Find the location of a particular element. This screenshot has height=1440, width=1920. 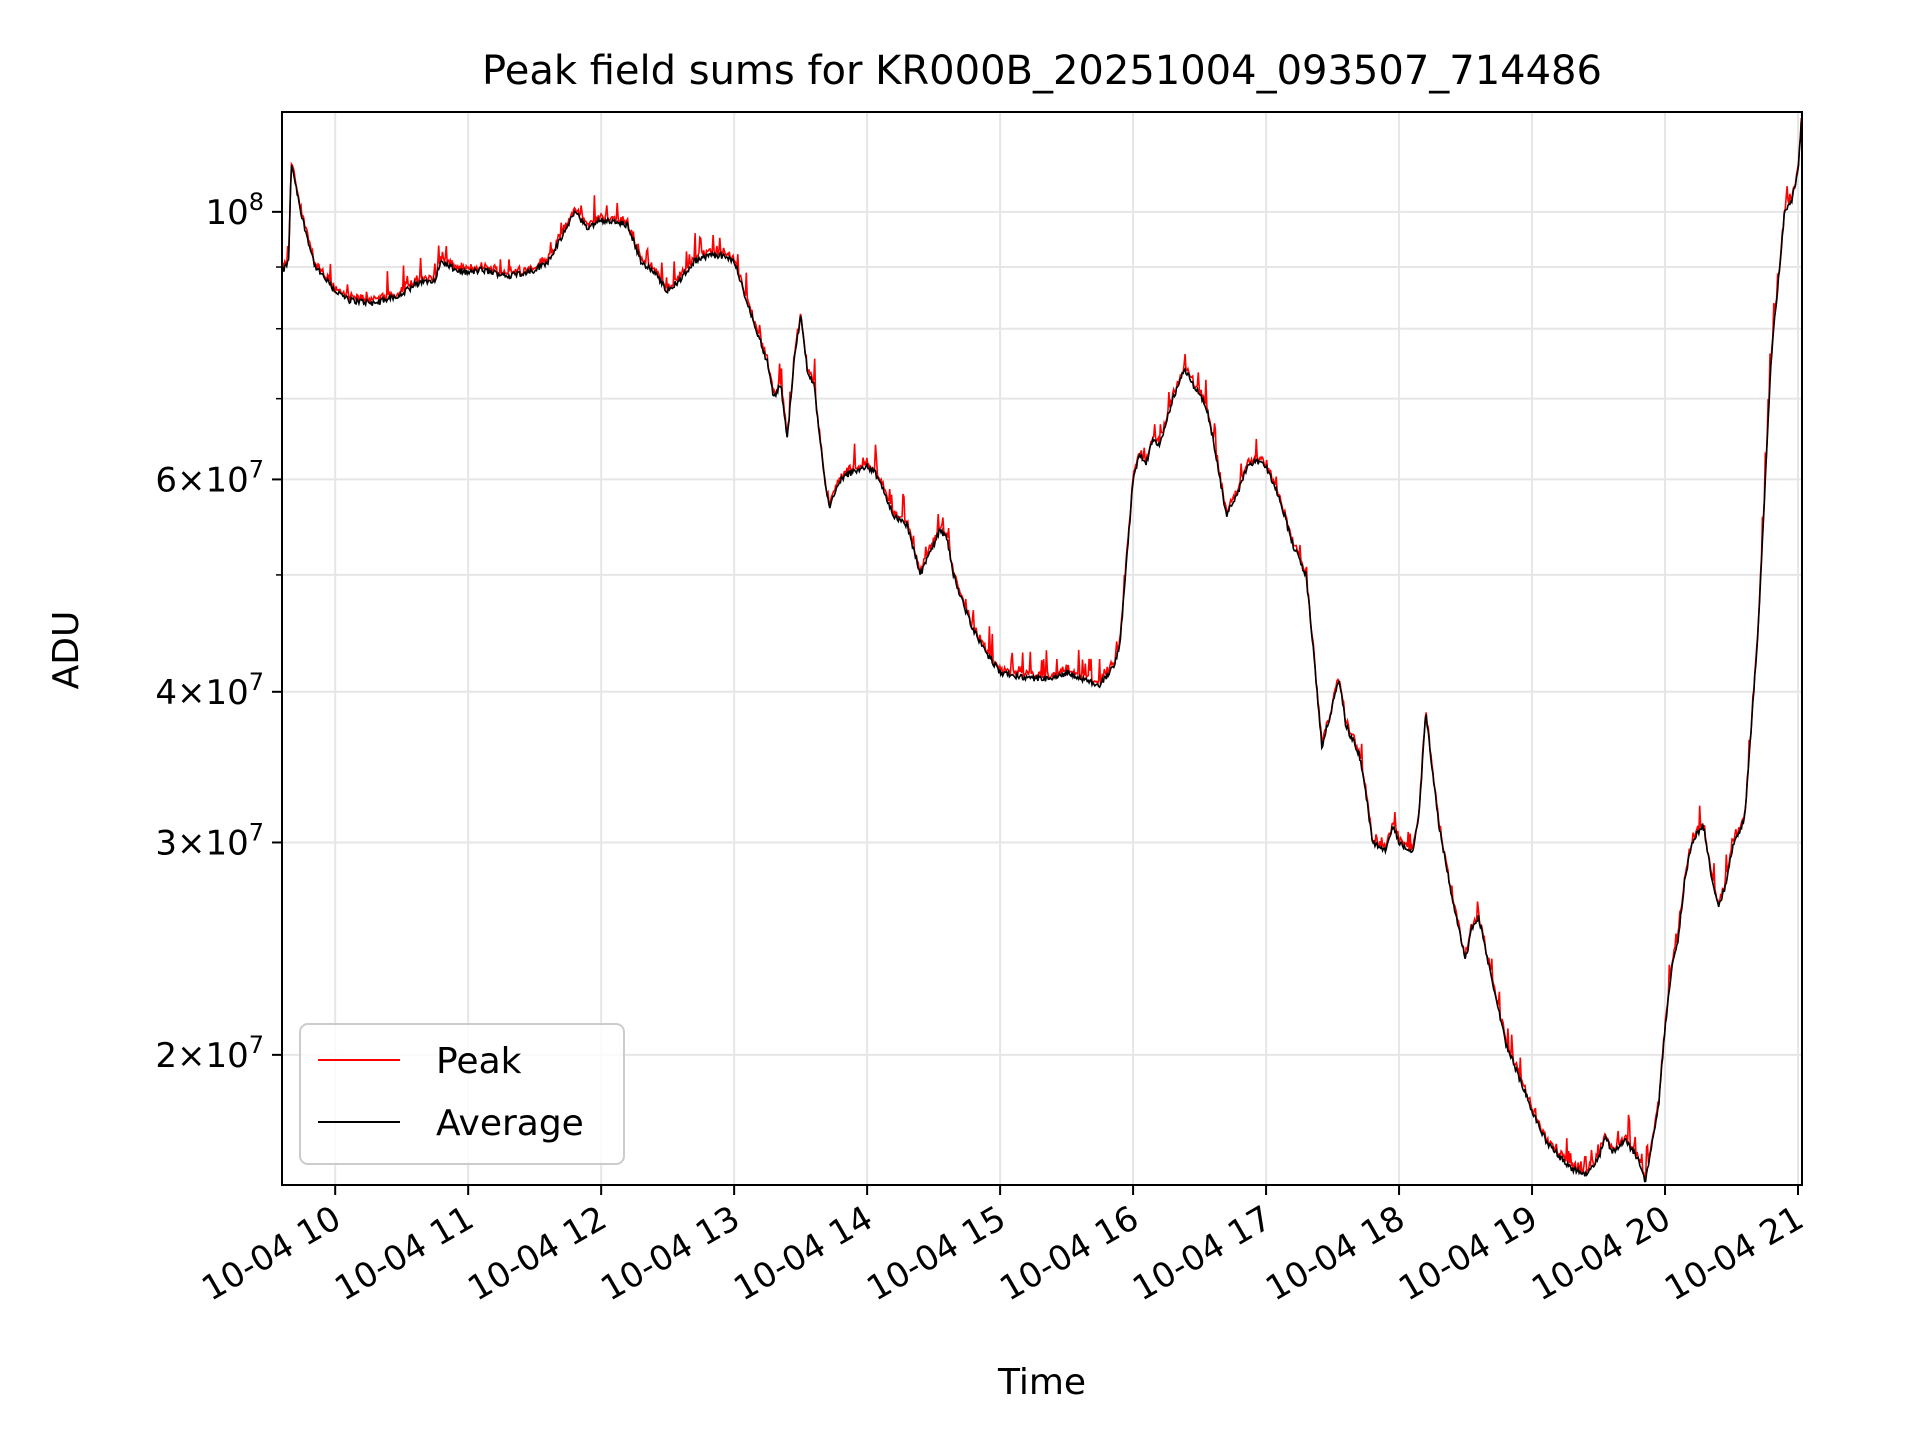

x-tick-label: 10-04 17 is located at coordinates (1202, 1253).